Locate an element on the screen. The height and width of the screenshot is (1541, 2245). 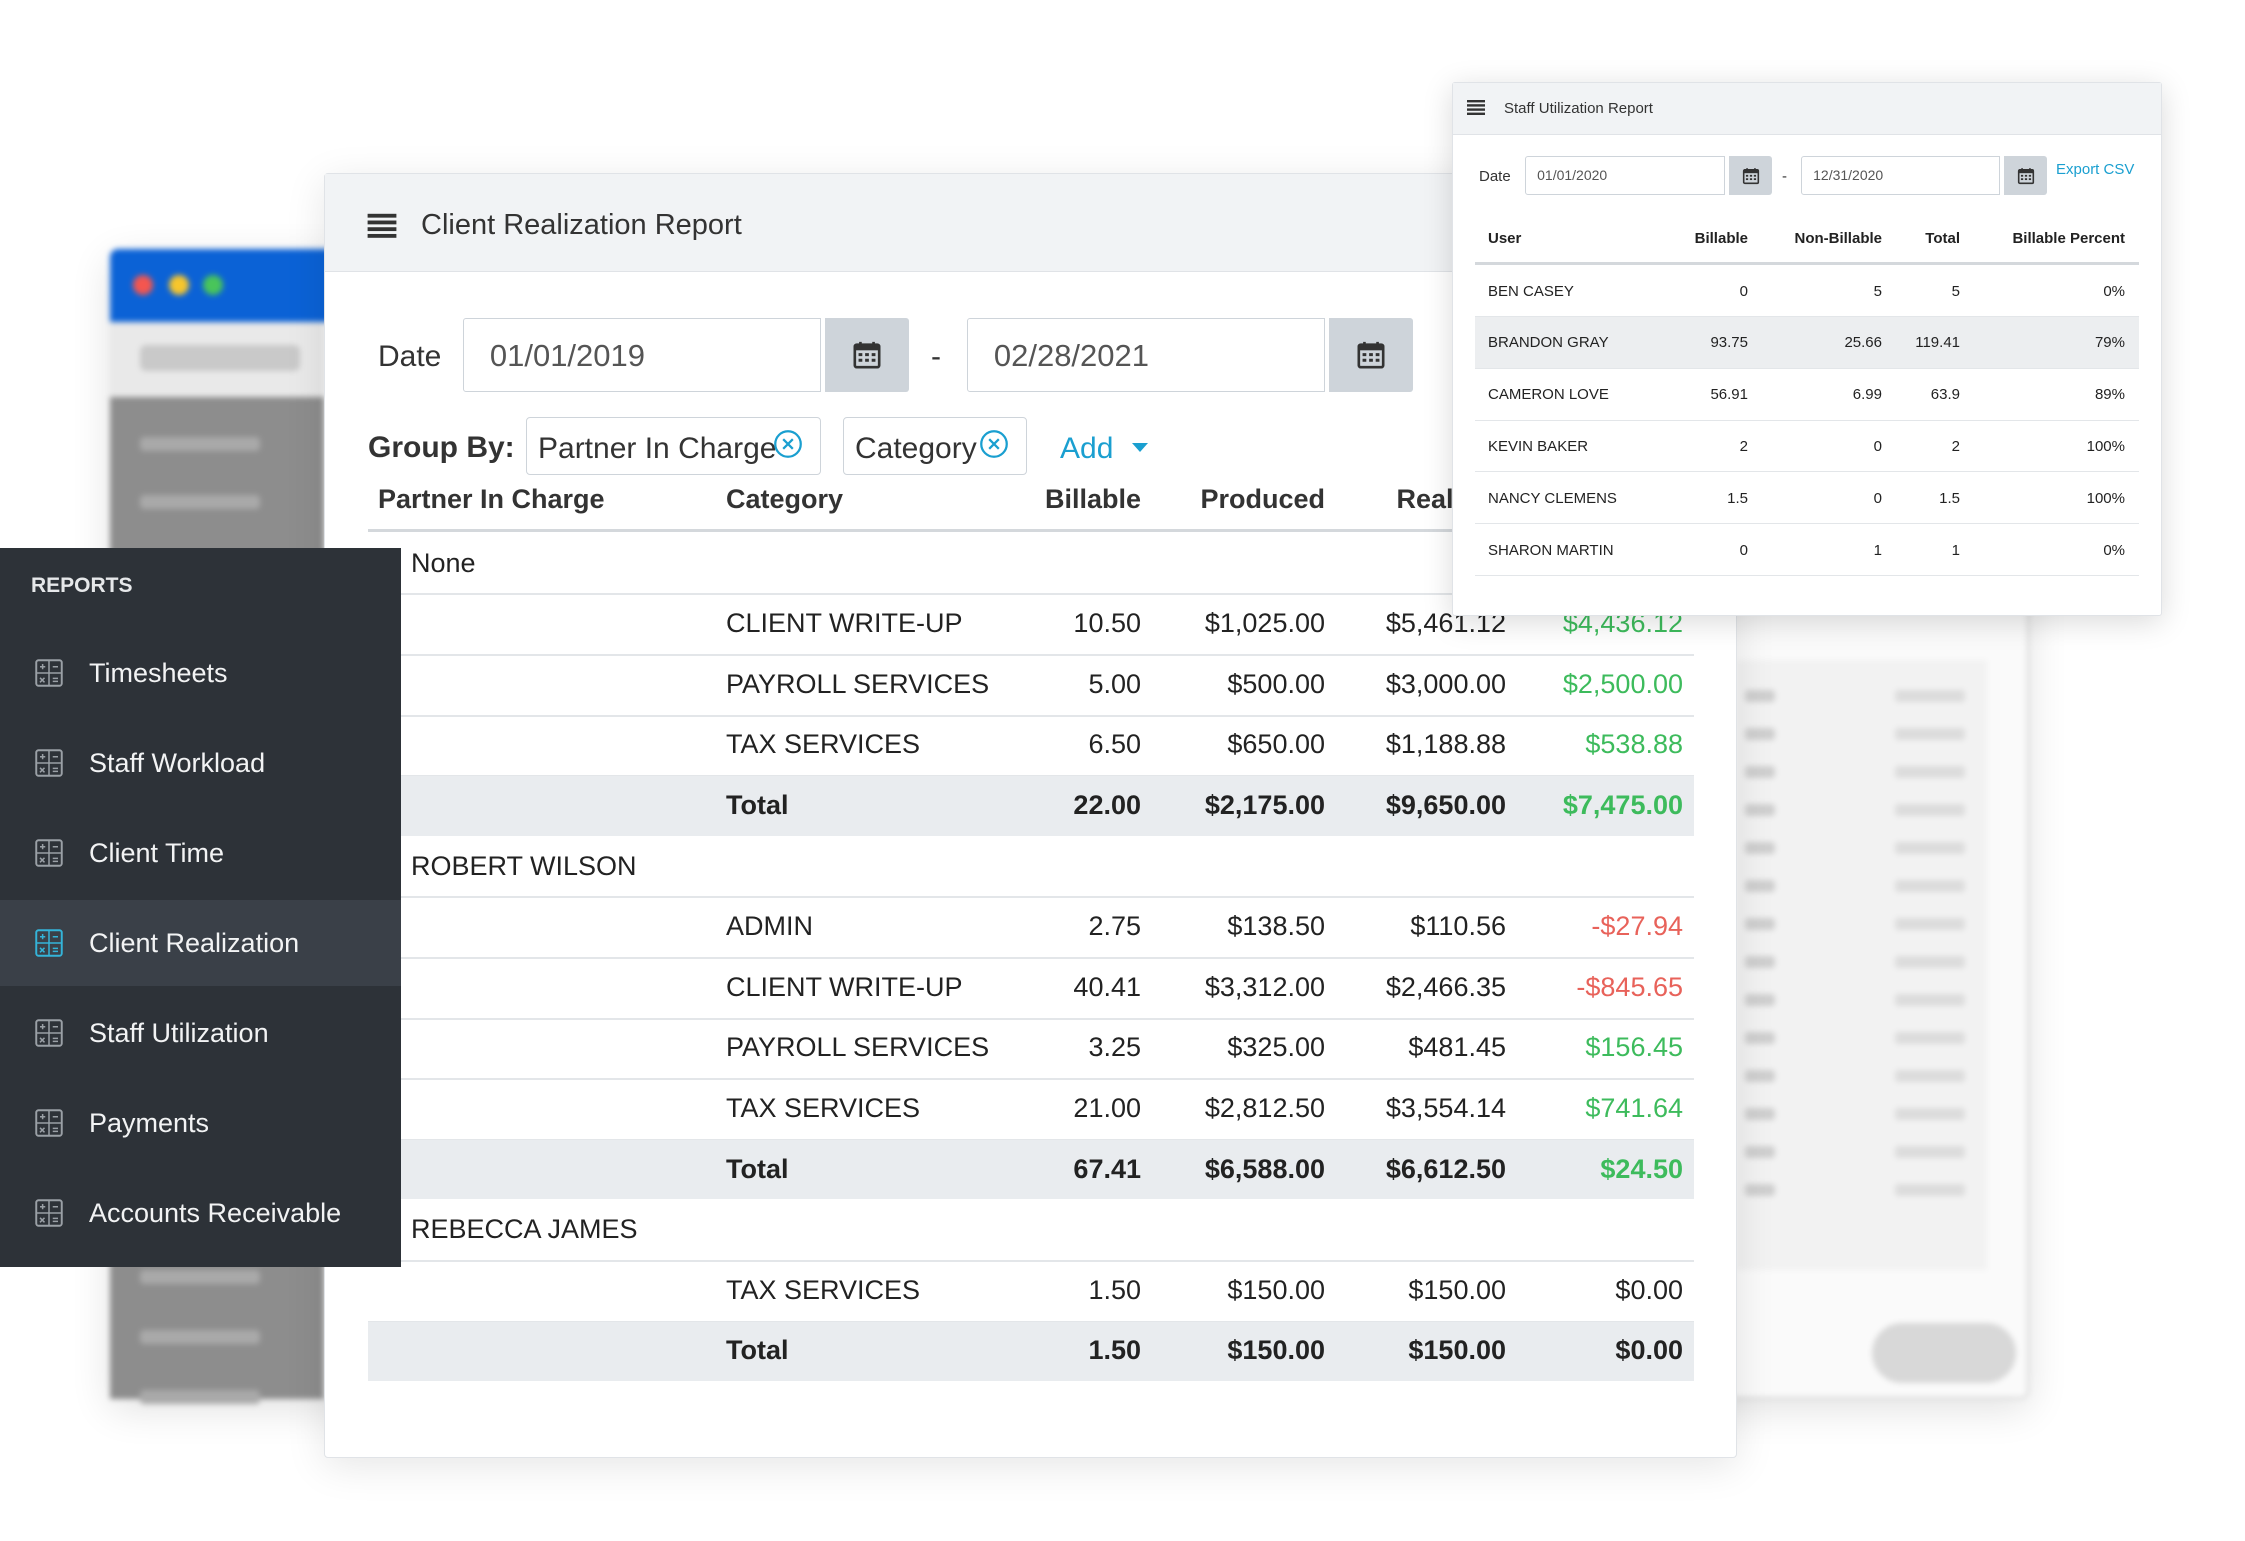
user-cell: SHARON MARTIN is located at coordinates (1551, 550).